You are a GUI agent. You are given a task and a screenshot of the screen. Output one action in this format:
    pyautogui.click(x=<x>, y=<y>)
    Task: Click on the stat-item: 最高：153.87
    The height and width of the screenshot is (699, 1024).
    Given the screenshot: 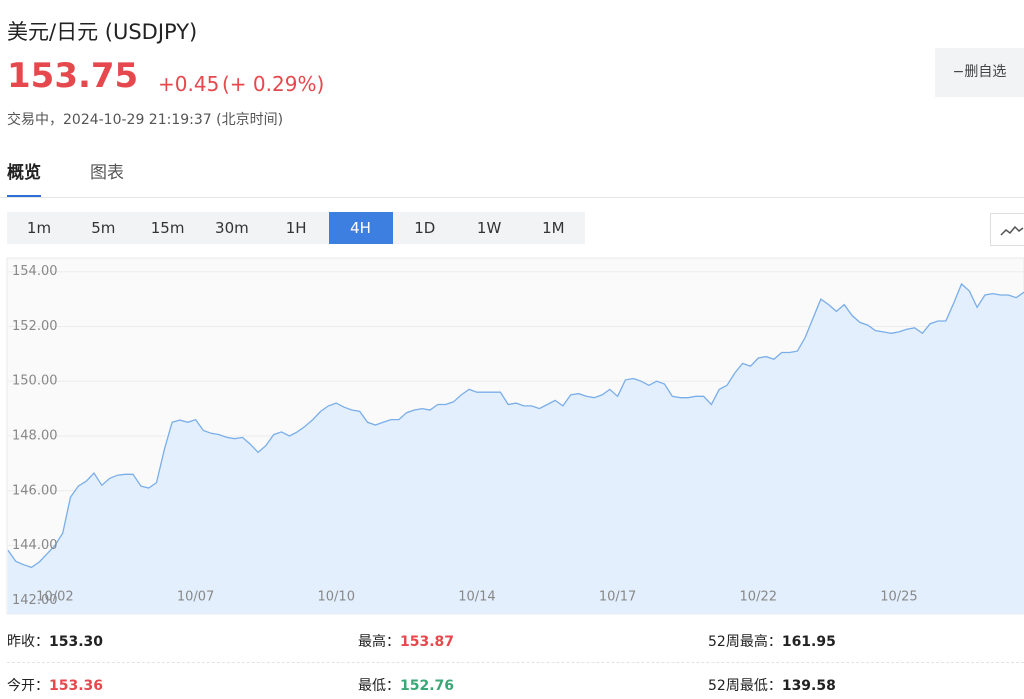 What is the action you would take?
    pyautogui.click(x=406, y=641)
    